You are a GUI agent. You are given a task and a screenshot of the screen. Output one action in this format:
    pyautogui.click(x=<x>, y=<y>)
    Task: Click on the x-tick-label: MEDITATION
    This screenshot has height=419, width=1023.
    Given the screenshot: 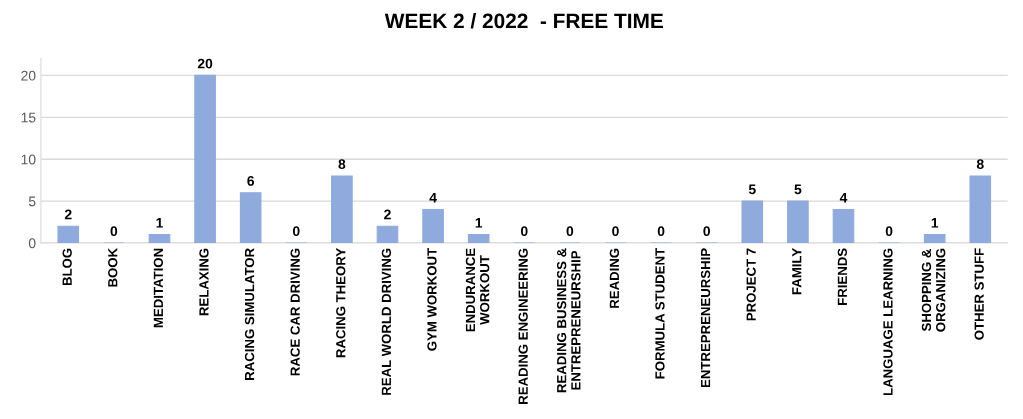 What is the action you would take?
    pyautogui.click(x=158, y=288)
    